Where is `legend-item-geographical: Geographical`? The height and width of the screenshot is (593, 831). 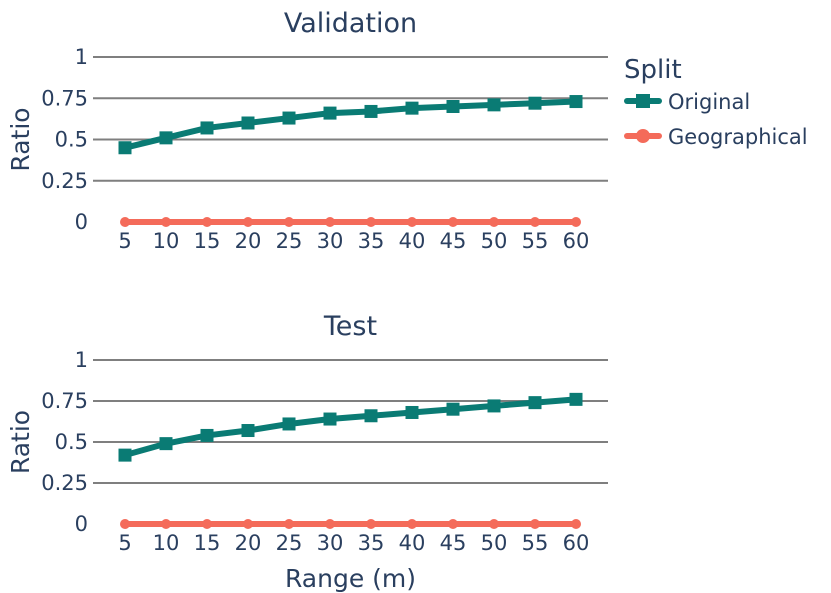 legend-item-geographical: Geographical is located at coordinates (716, 137).